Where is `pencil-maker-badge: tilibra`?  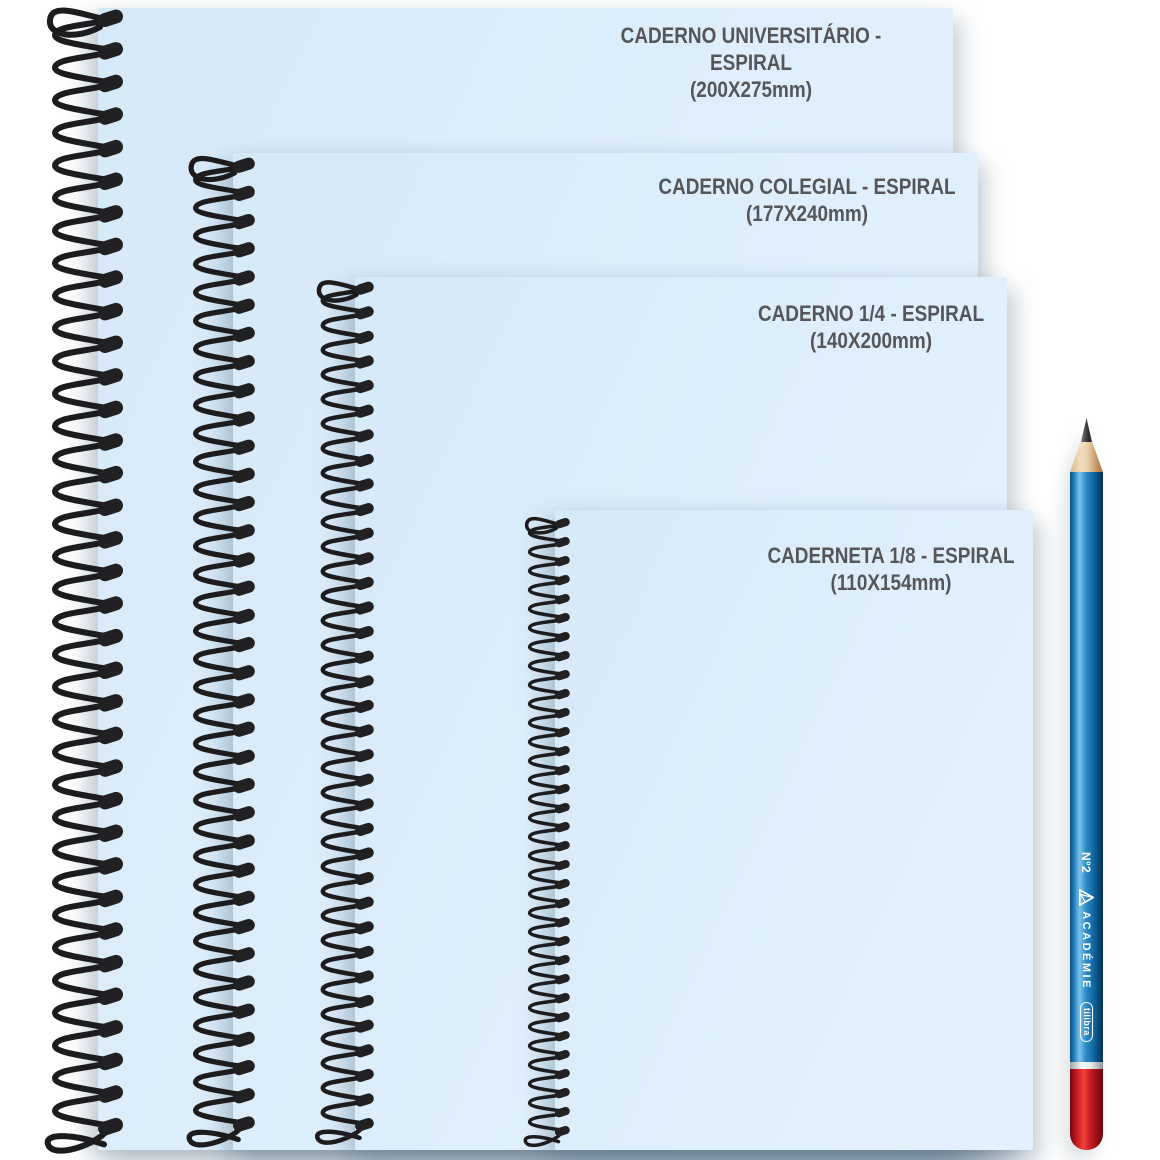
pencil-maker-badge: tilibra is located at coordinates (1086, 1021).